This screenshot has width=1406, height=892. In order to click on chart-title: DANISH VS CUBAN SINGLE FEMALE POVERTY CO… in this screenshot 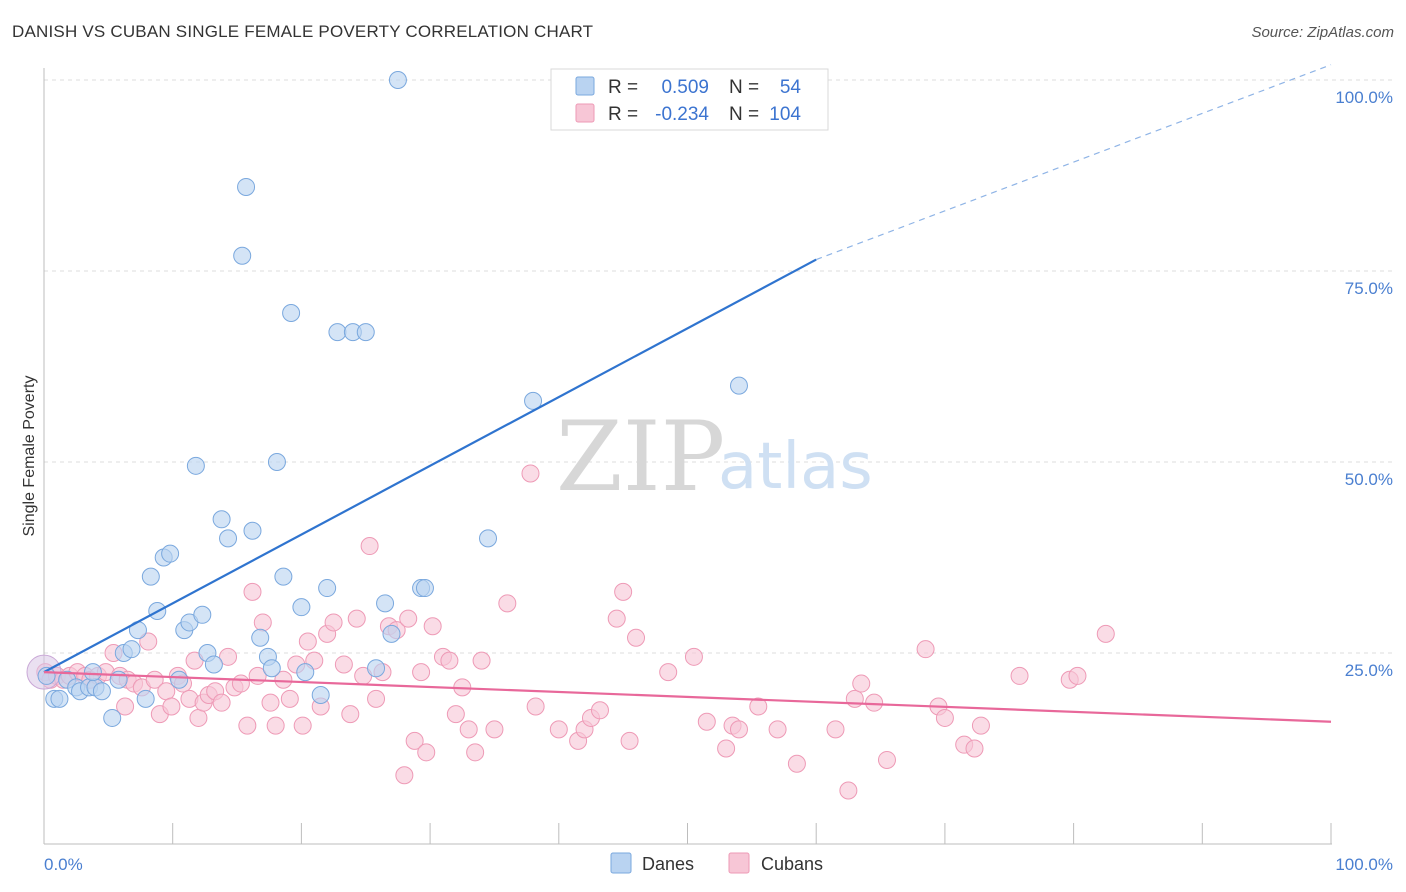, I will do `click(303, 31)`.